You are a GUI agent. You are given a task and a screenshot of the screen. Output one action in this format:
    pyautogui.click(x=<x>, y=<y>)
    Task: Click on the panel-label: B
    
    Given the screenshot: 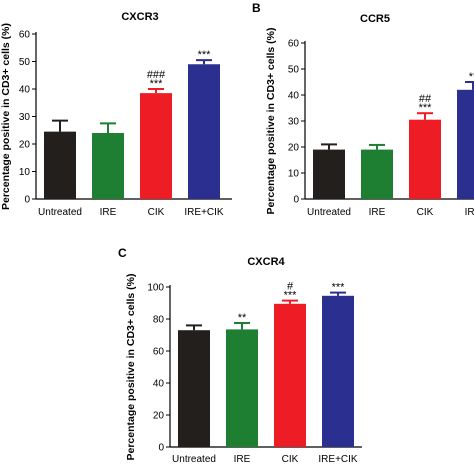 What is the action you would take?
    pyautogui.click(x=256, y=8)
    